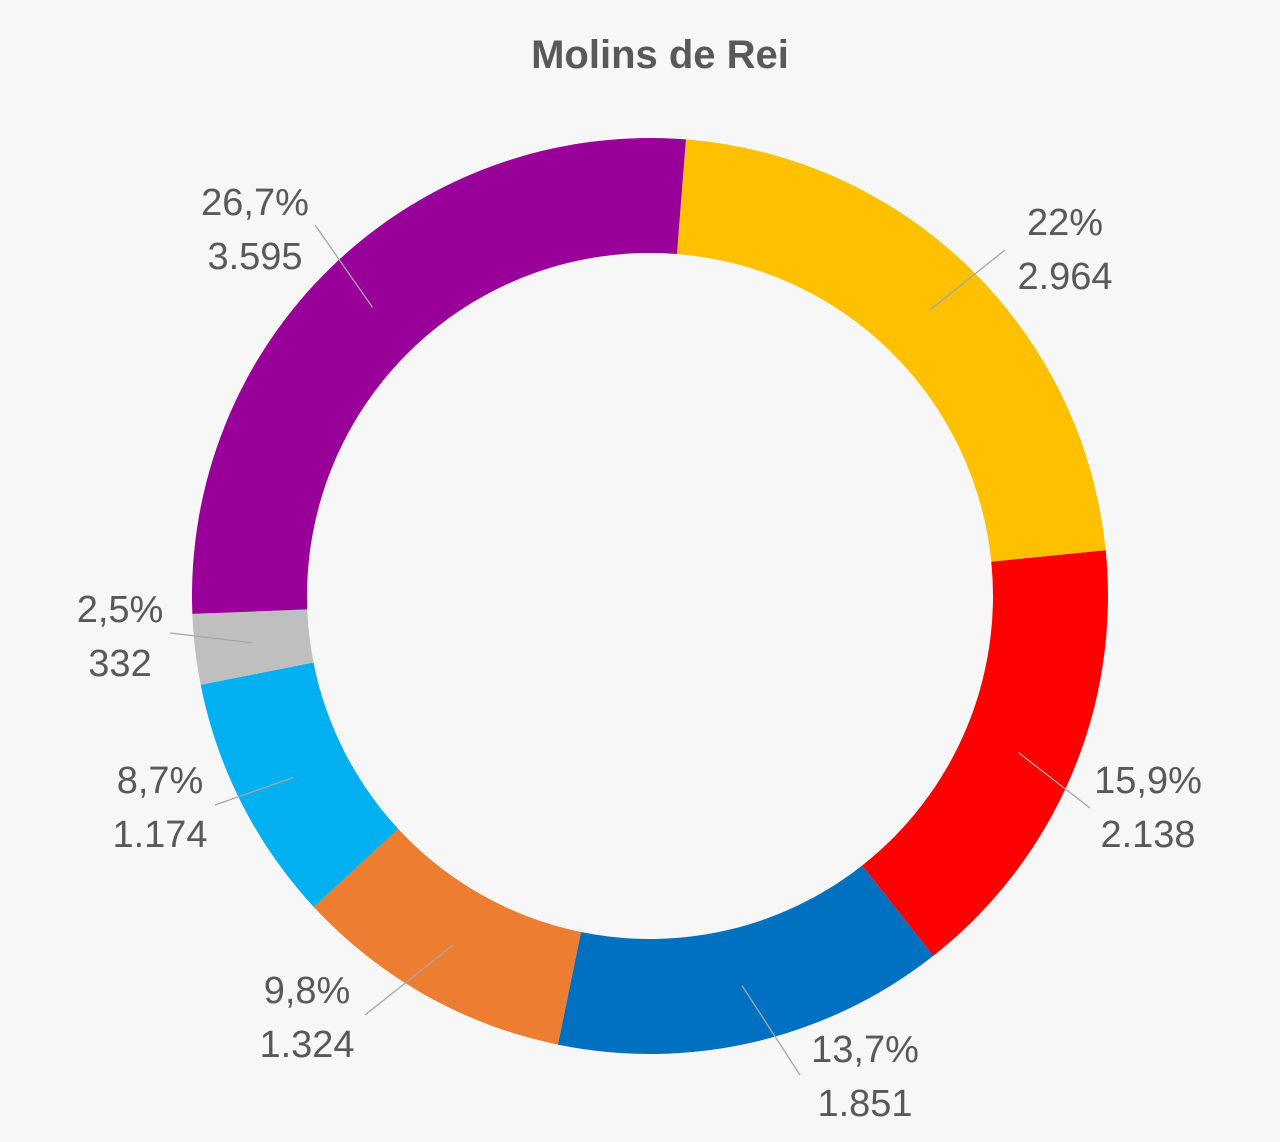 The height and width of the screenshot is (1142, 1280). Describe the element at coordinates (1147, 835) in the screenshot. I see `slice-value-label-1: 2.138` at that location.